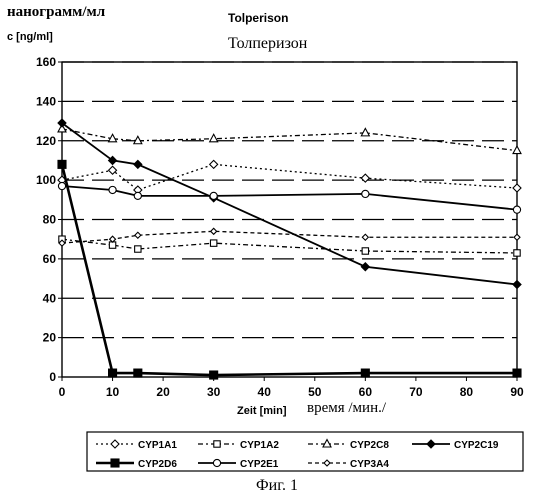 This screenshot has height=500, width=534. Describe the element at coordinates (50, 259) in the screenshot. I see `y-tick-label: 60` at that location.